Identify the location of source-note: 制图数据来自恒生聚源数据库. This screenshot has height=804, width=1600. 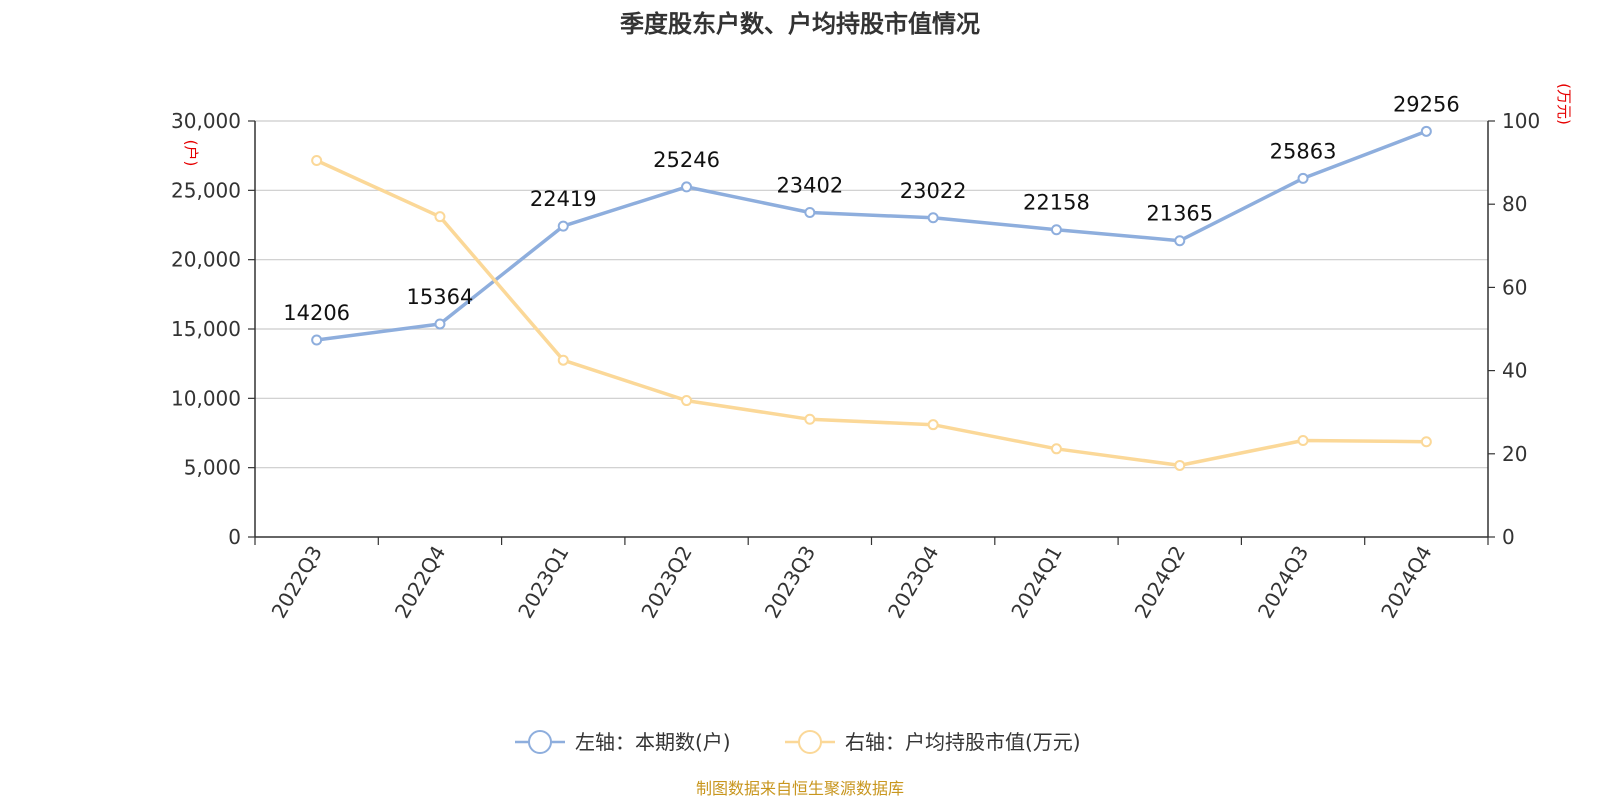
(800, 788).